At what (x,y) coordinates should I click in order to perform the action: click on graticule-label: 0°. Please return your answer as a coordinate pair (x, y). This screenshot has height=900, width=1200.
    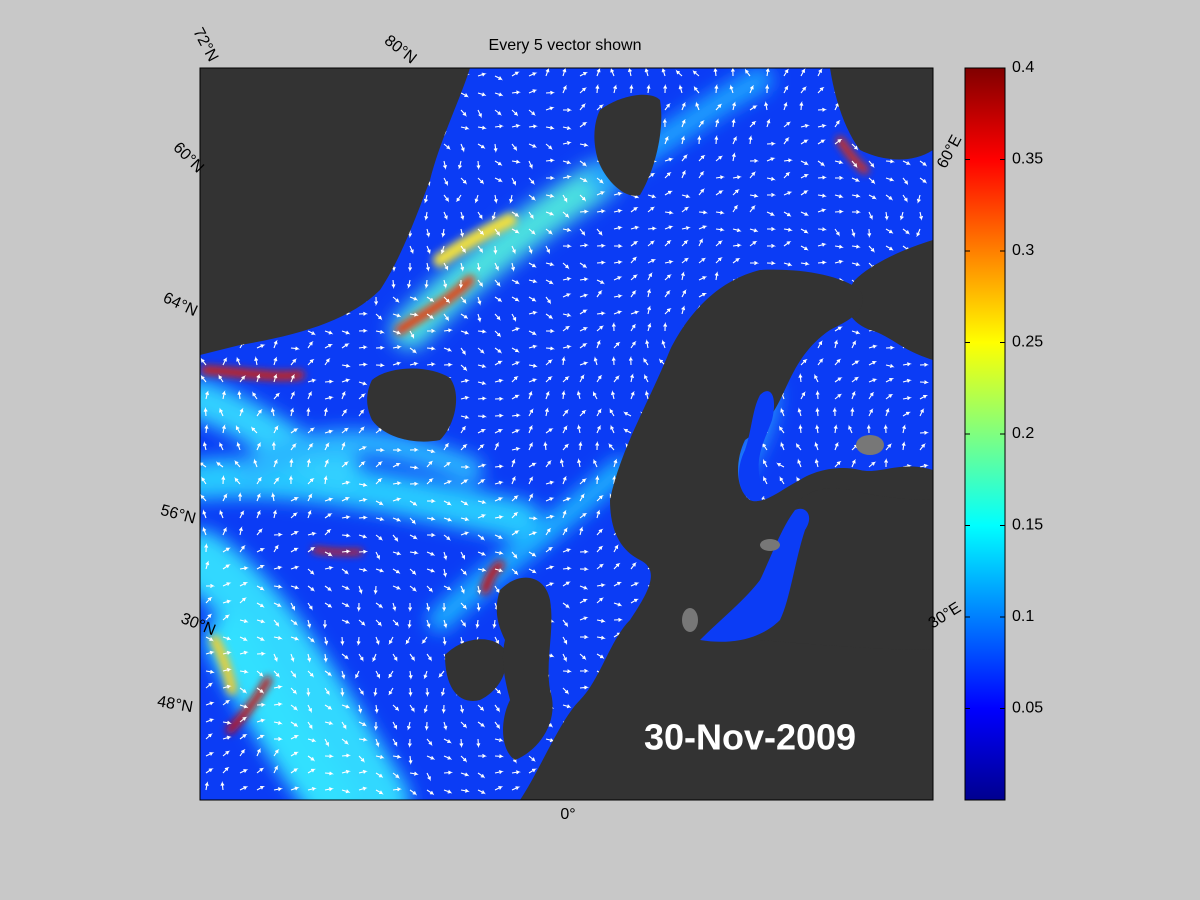
    Looking at the image, I should click on (567, 814).